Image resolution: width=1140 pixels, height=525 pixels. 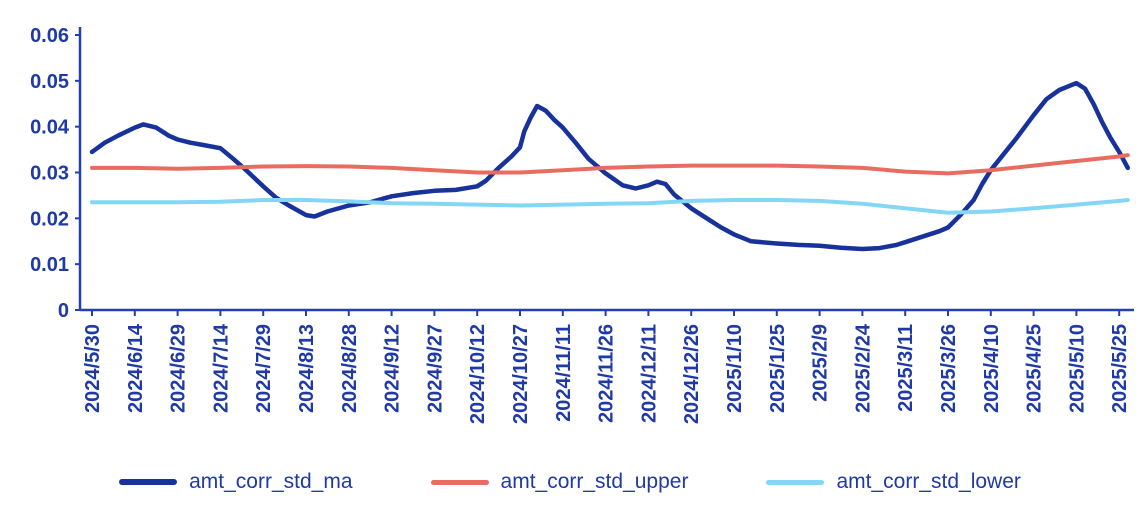 What do you see at coordinates (49, 82) in the screenshot?
I see `y-tick-label: 0.05` at bounding box center [49, 82].